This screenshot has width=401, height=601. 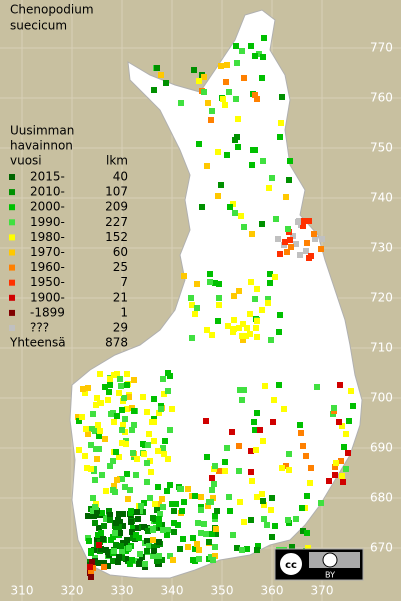 What do you see at coordinates (47, 192) in the screenshot?
I see `legend-label: 2010-` at bounding box center [47, 192].